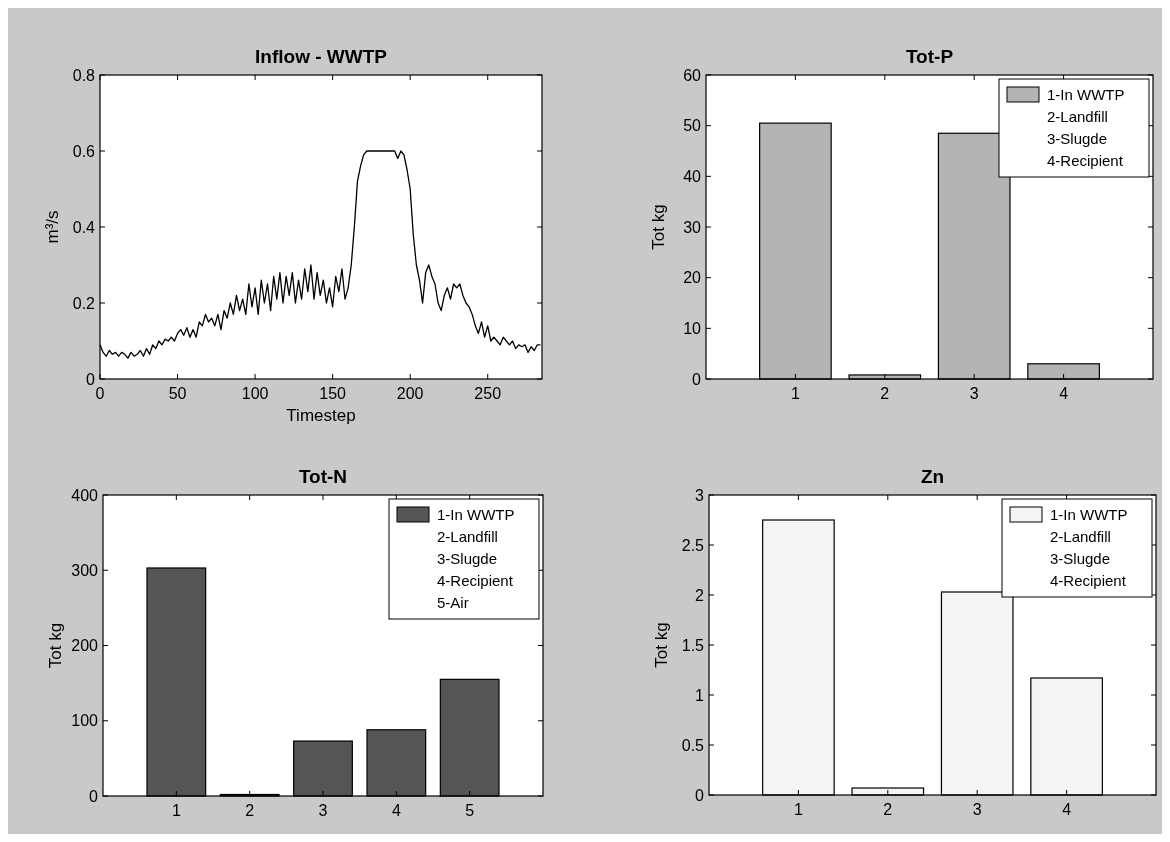 This screenshot has width=1170, height=842. I want to click on y-tick-label: 30, so click(692, 227).